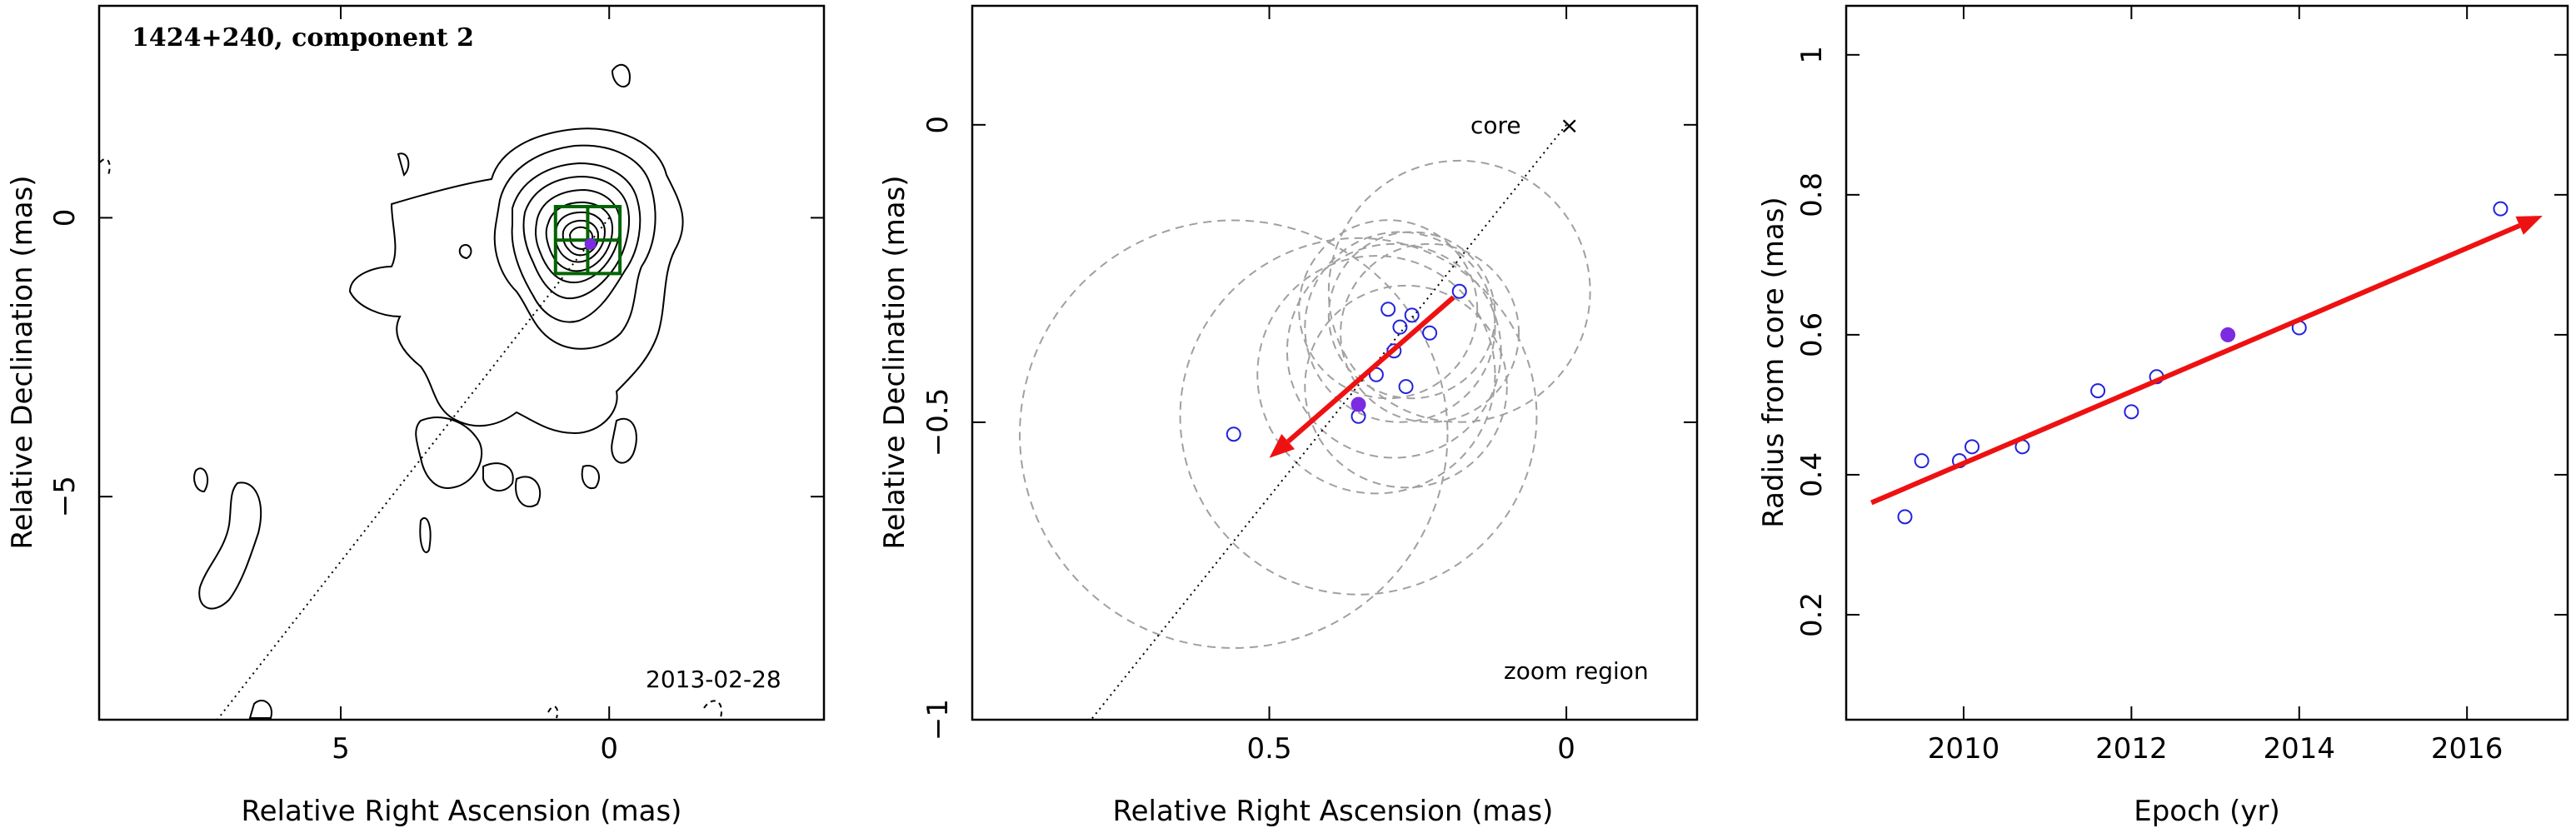 The width and height of the screenshot is (2576, 833). I want to click on contour-outer, so click(516, 281).